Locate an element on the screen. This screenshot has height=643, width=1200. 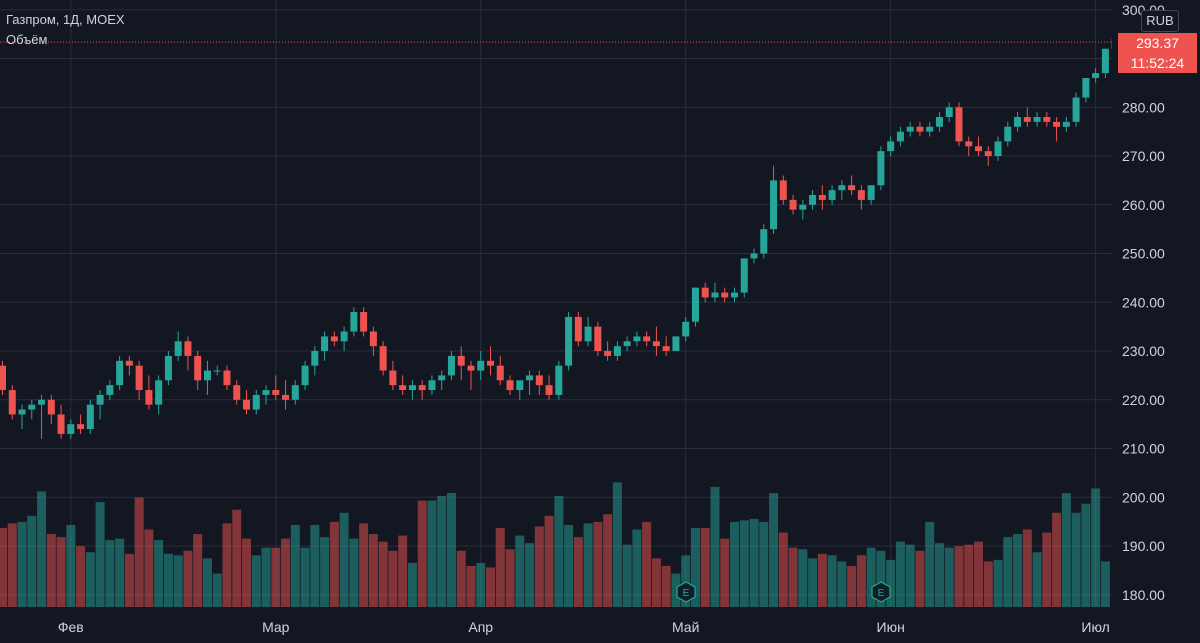
time-tick-label: Июн is located at coordinates (891, 627).